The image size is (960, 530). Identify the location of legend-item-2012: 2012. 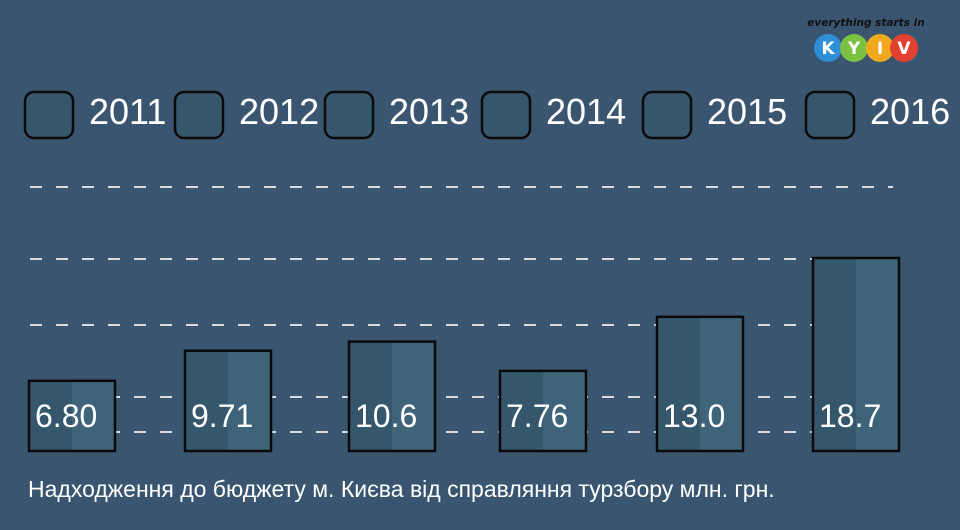
(246, 115).